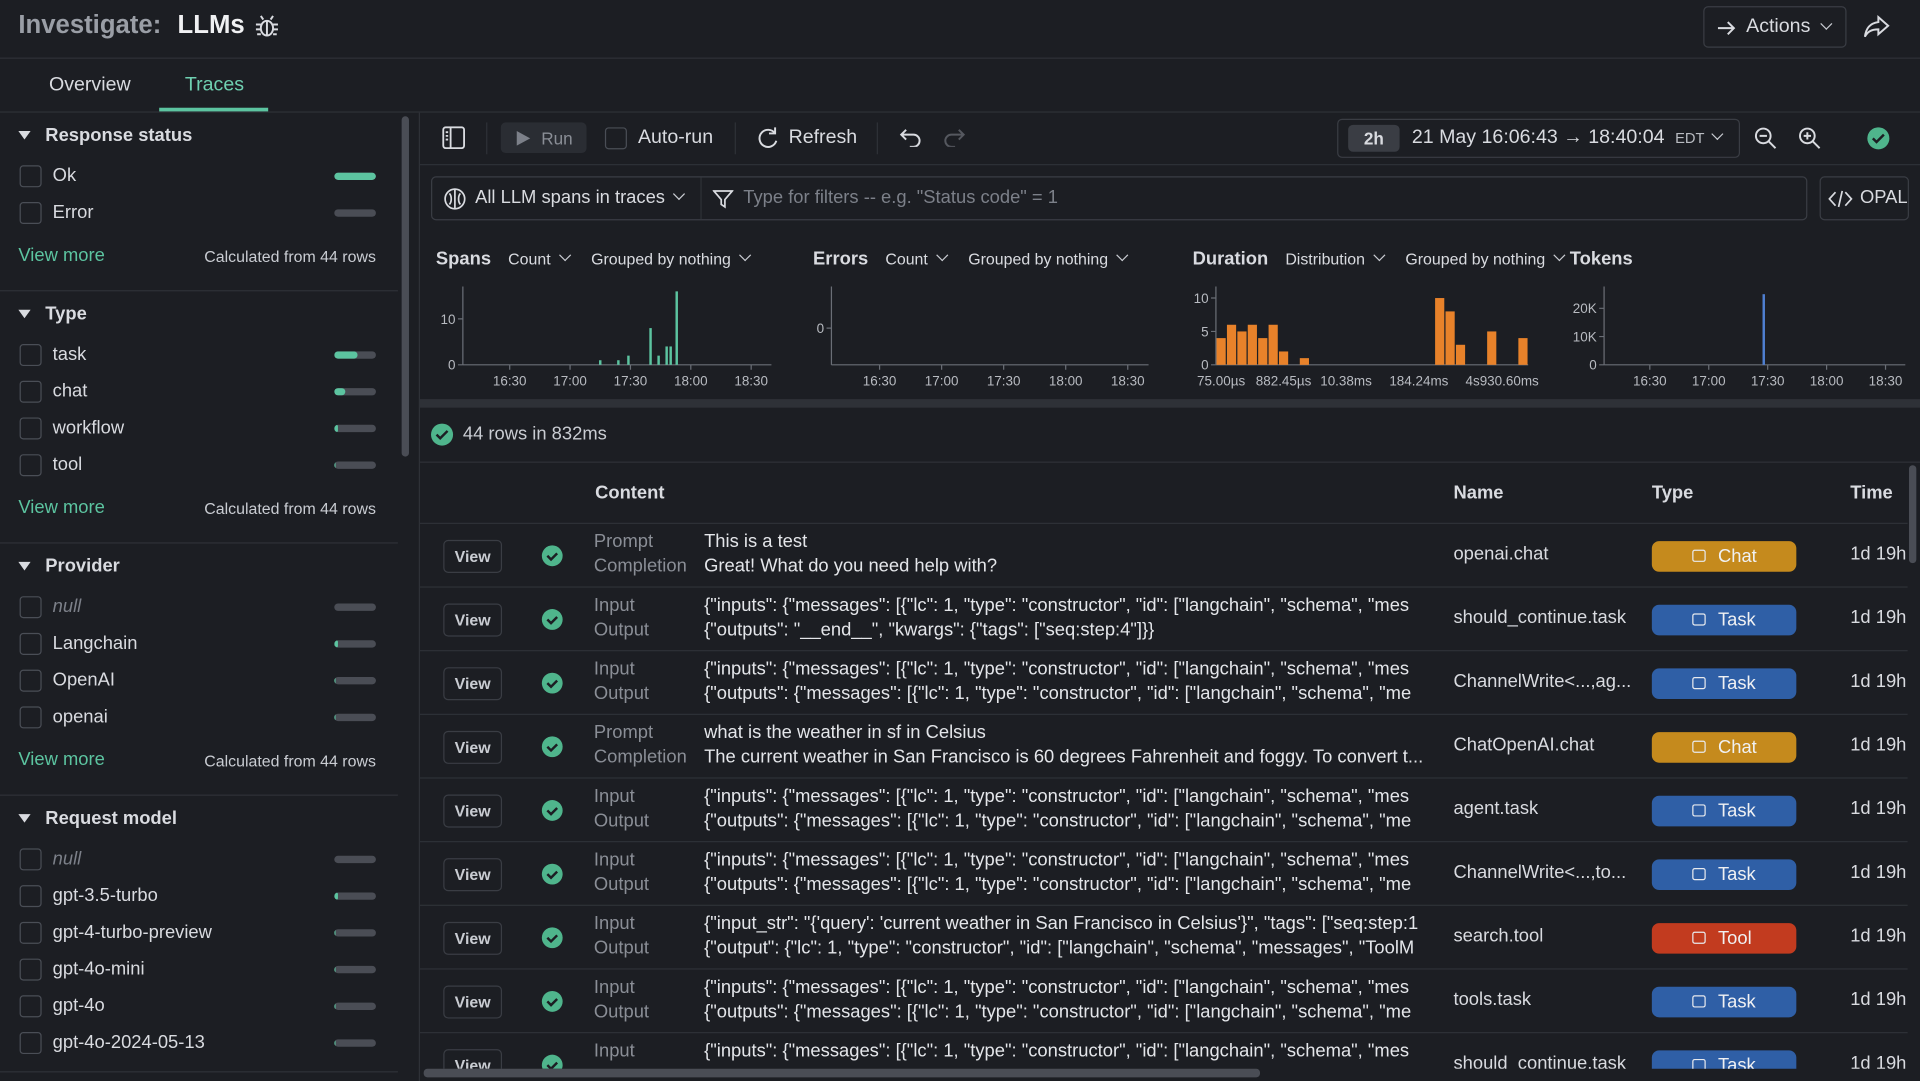  What do you see at coordinates (1170, 165) in the screenshot?
I see `divider` at bounding box center [1170, 165].